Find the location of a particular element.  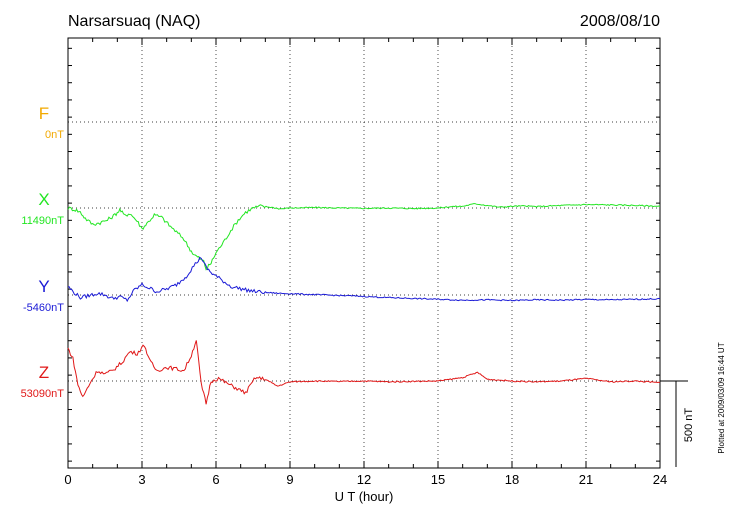

scale-bar: 500 nT is located at coordinates (677, 423).